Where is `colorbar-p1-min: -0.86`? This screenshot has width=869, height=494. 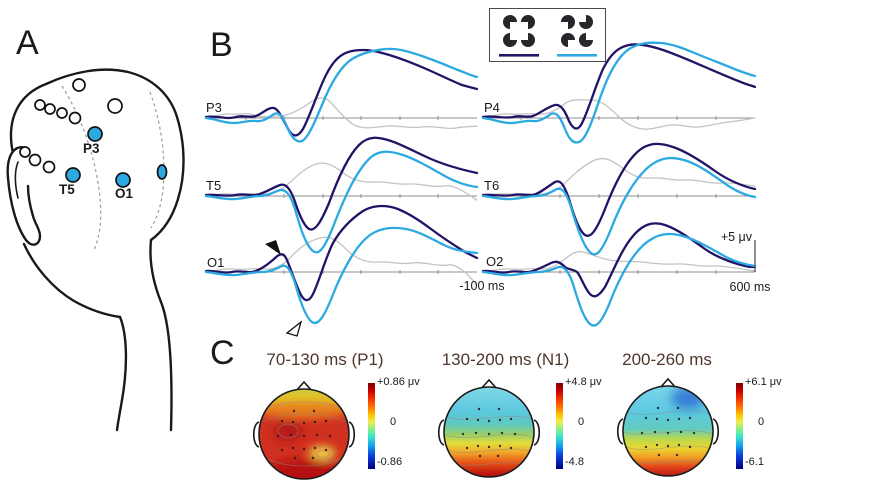
colorbar-p1-min: -0.86 is located at coordinates (390, 462).